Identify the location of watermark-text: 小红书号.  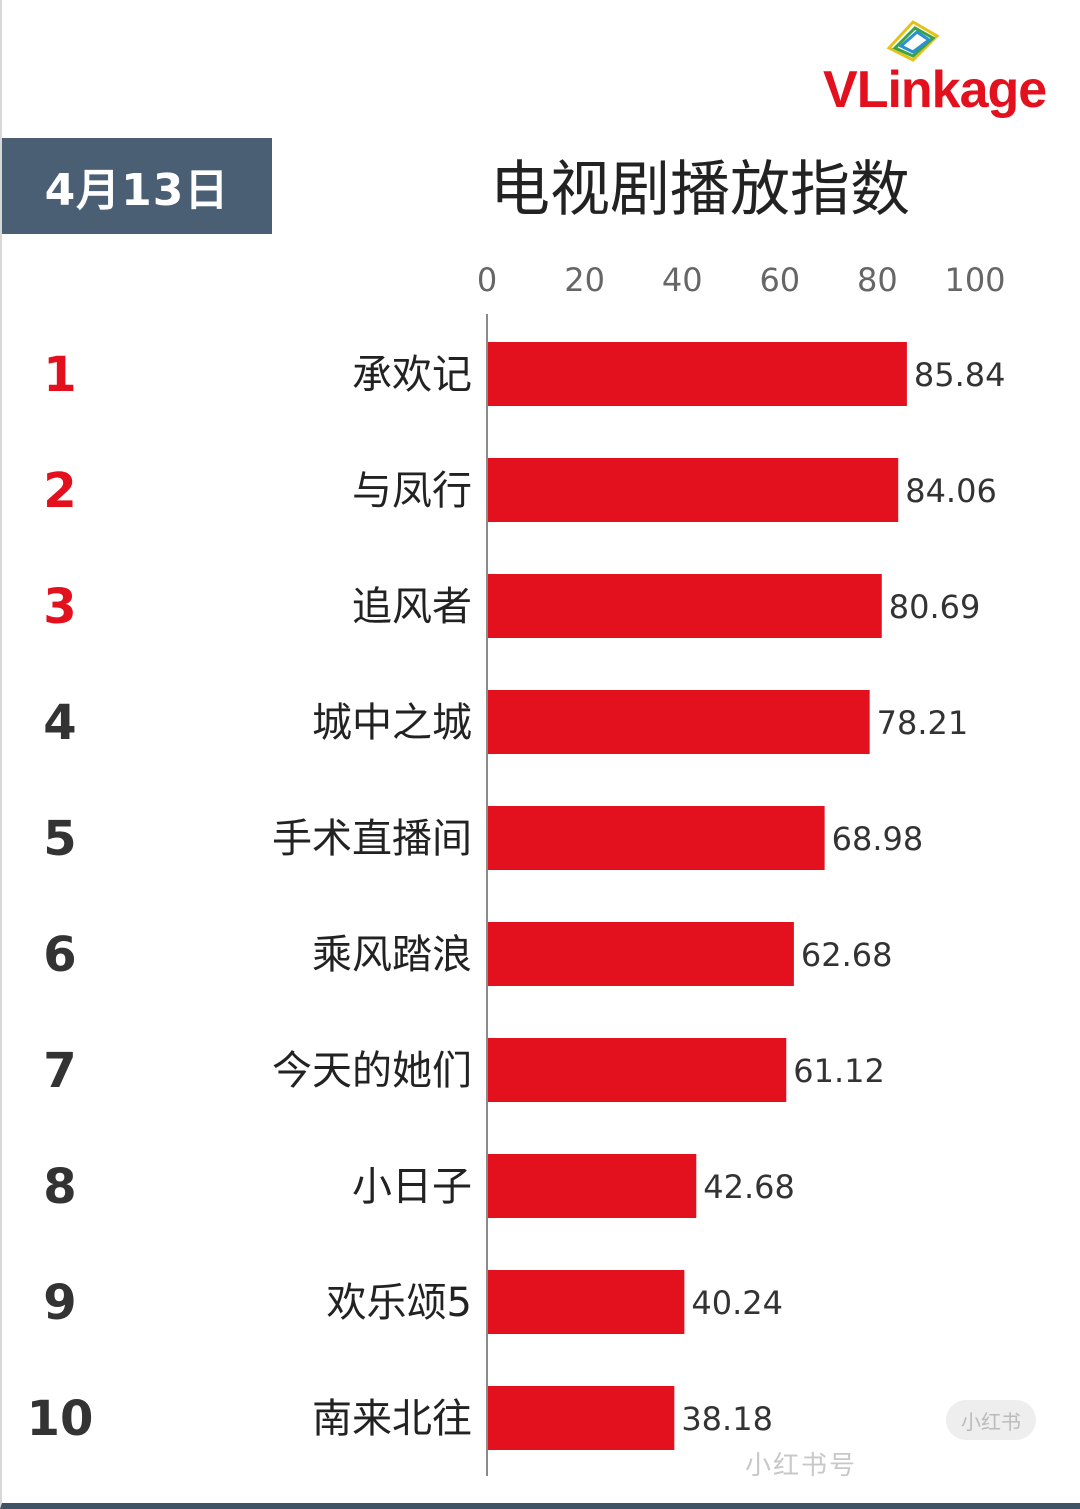
(801, 1466).